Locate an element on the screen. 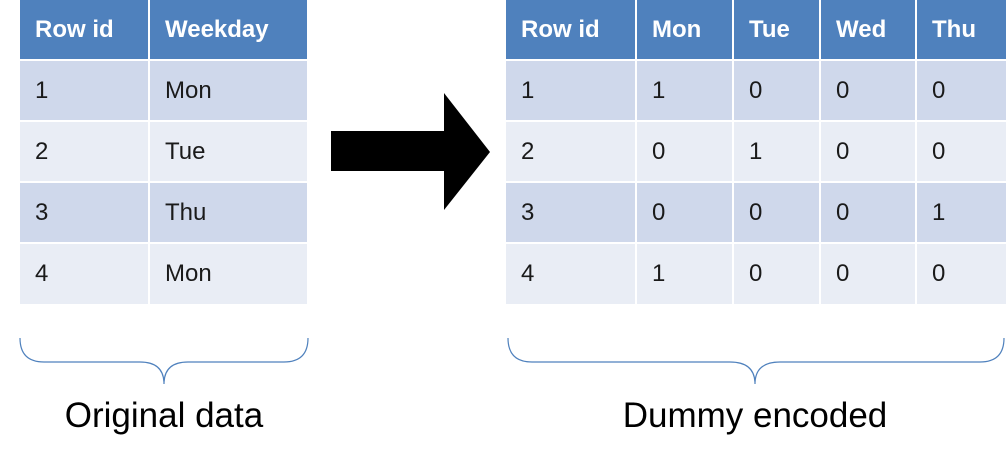 The width and height of the screenshot is (1008, 462). right-arrow-icon is located at coordinates (410, 151).